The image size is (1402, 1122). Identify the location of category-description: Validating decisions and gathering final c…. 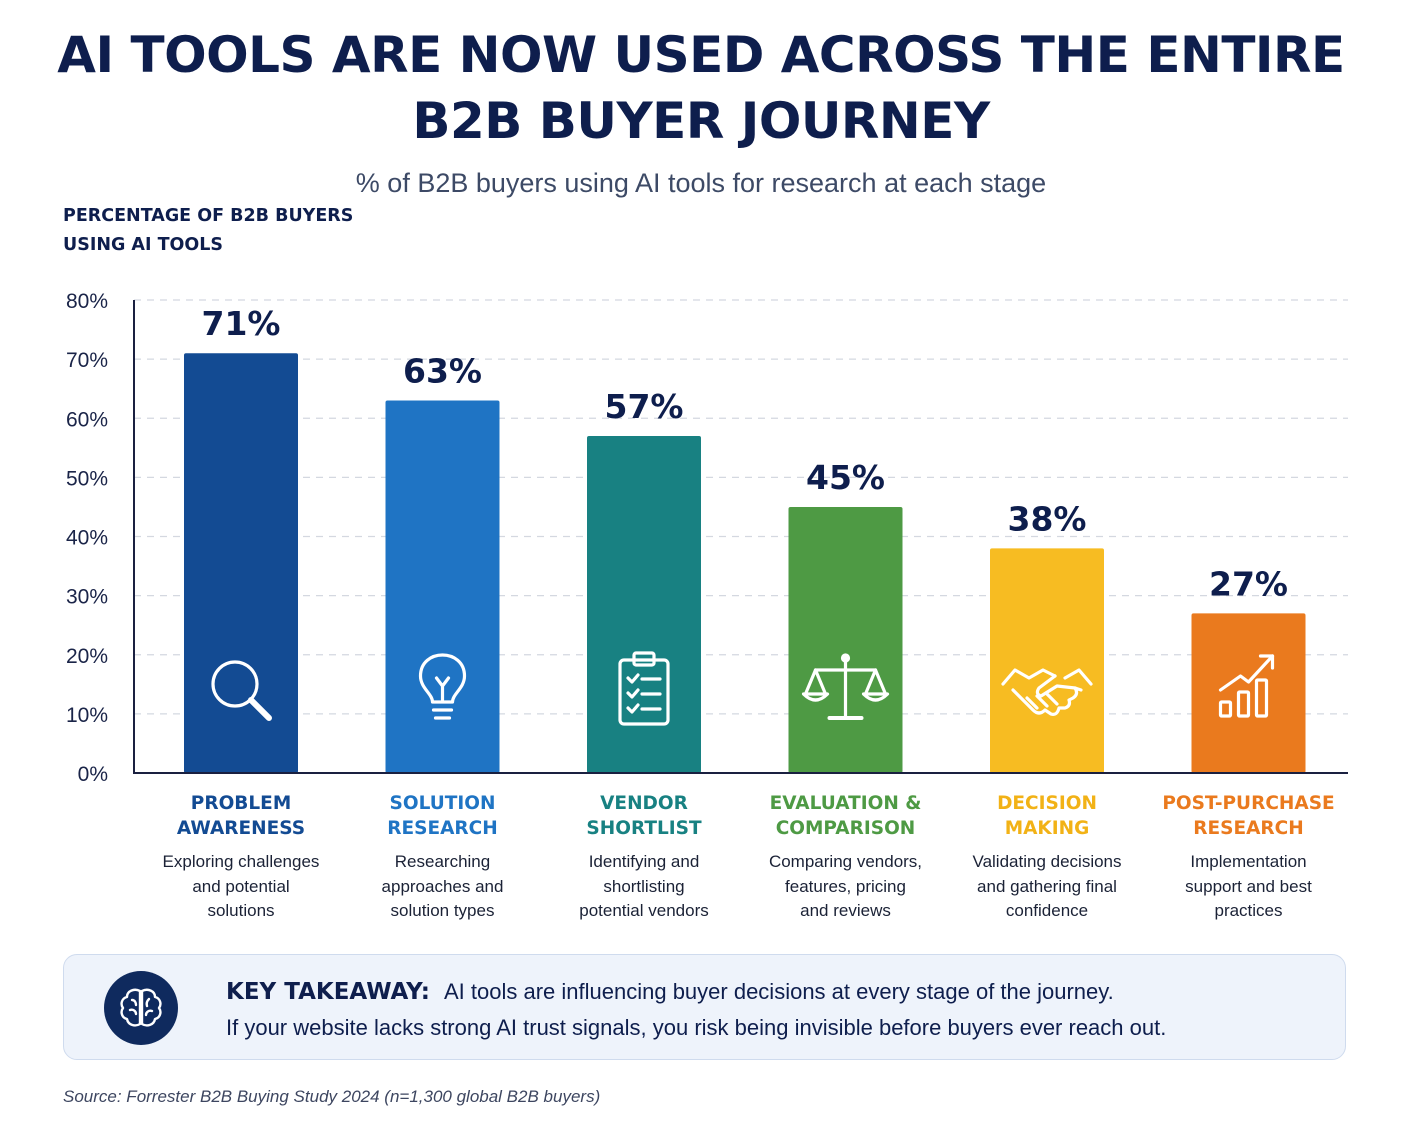
(1047, 887).